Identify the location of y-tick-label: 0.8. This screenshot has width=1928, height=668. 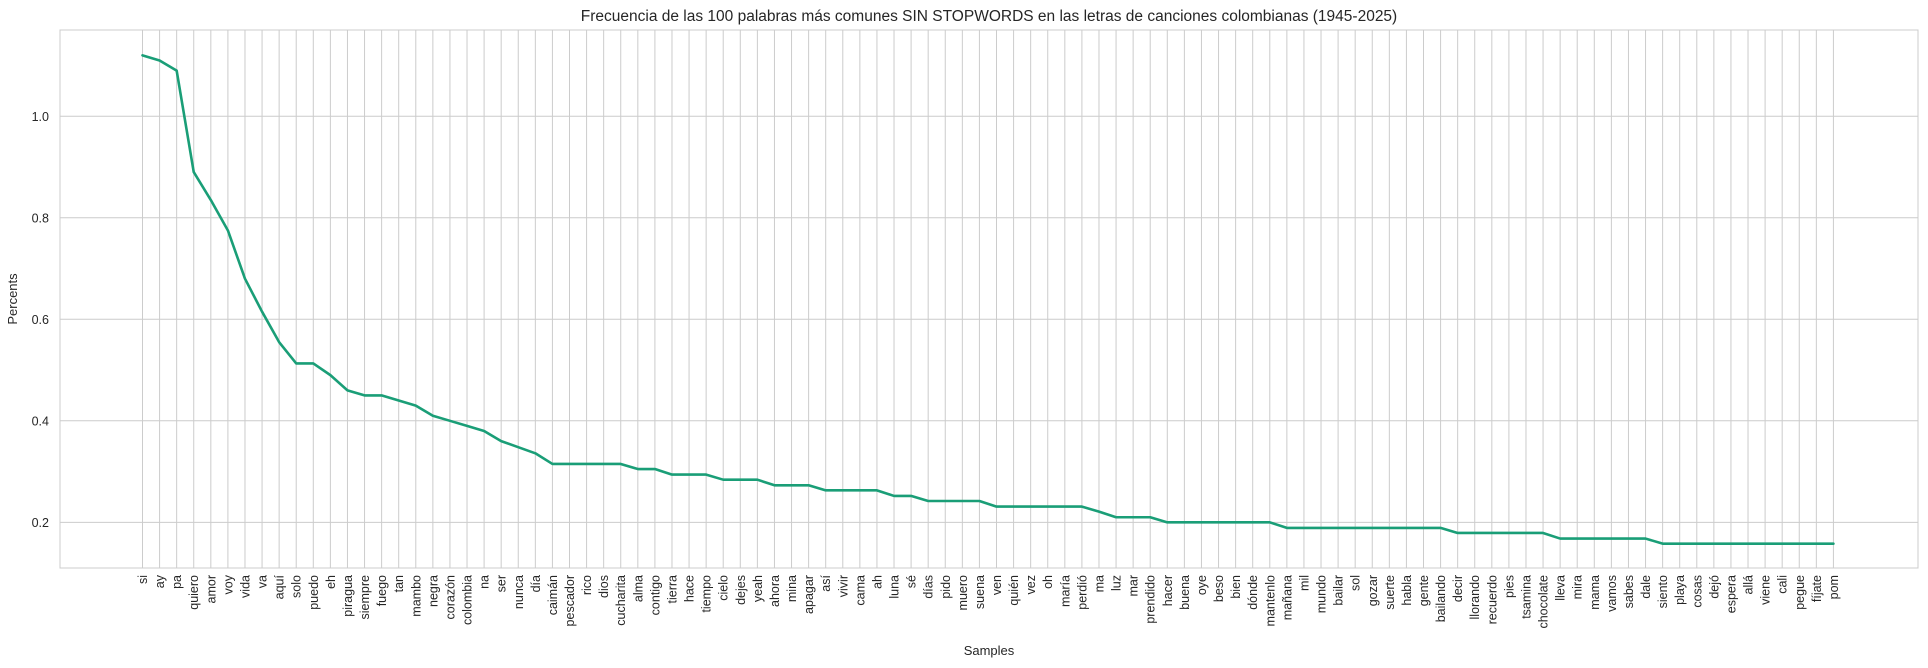
(40, 218).